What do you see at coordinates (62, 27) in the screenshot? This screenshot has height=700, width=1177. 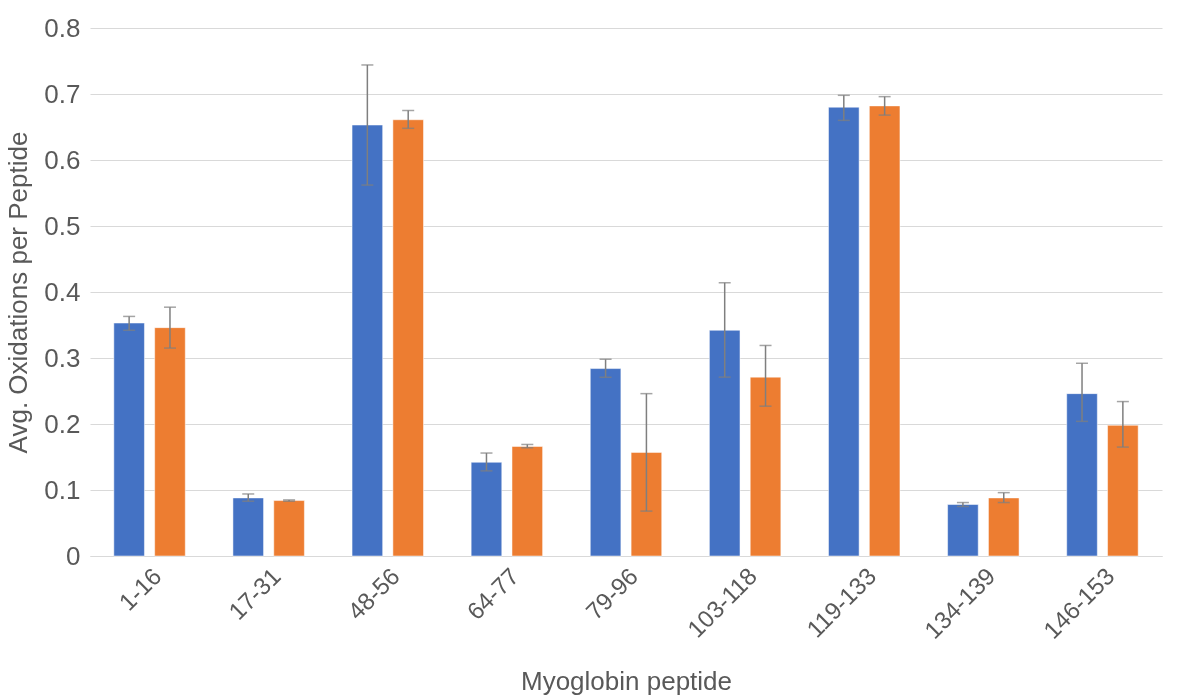 I see `y-tick-label: 0.8` at bounding box center [62, 27].